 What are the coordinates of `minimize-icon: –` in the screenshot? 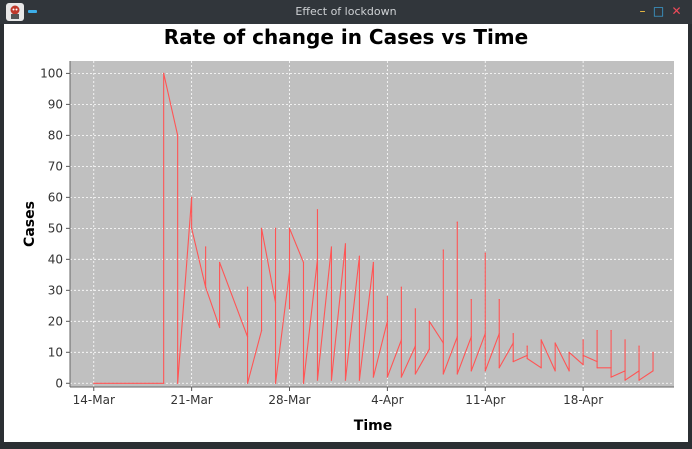 It's located at (642, 11).